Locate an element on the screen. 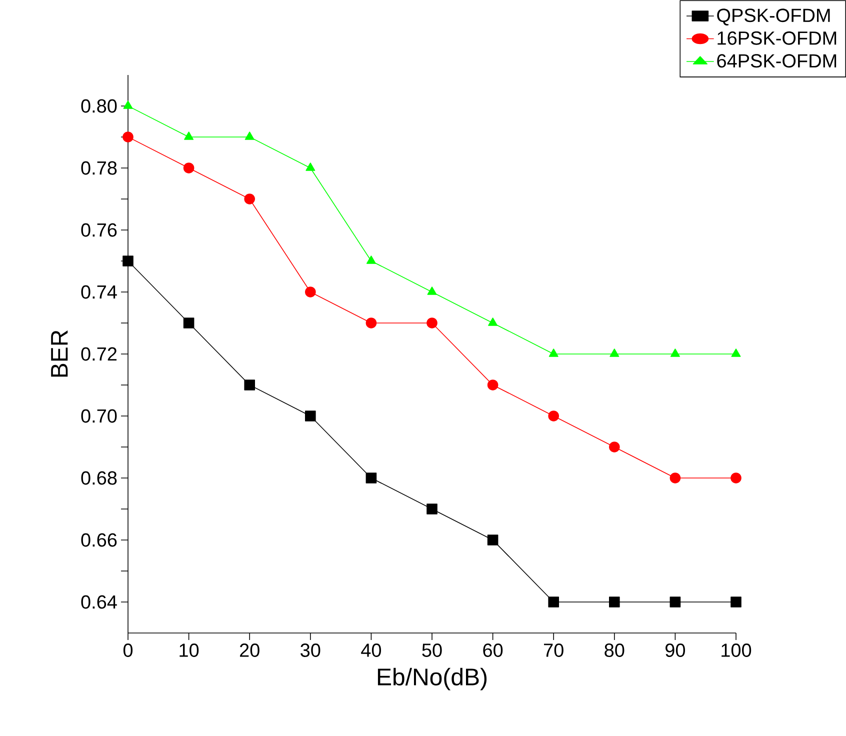 This screenshot has height=736, width=846. y-tick-label: 0.66 is located at coordinates (99, 540).